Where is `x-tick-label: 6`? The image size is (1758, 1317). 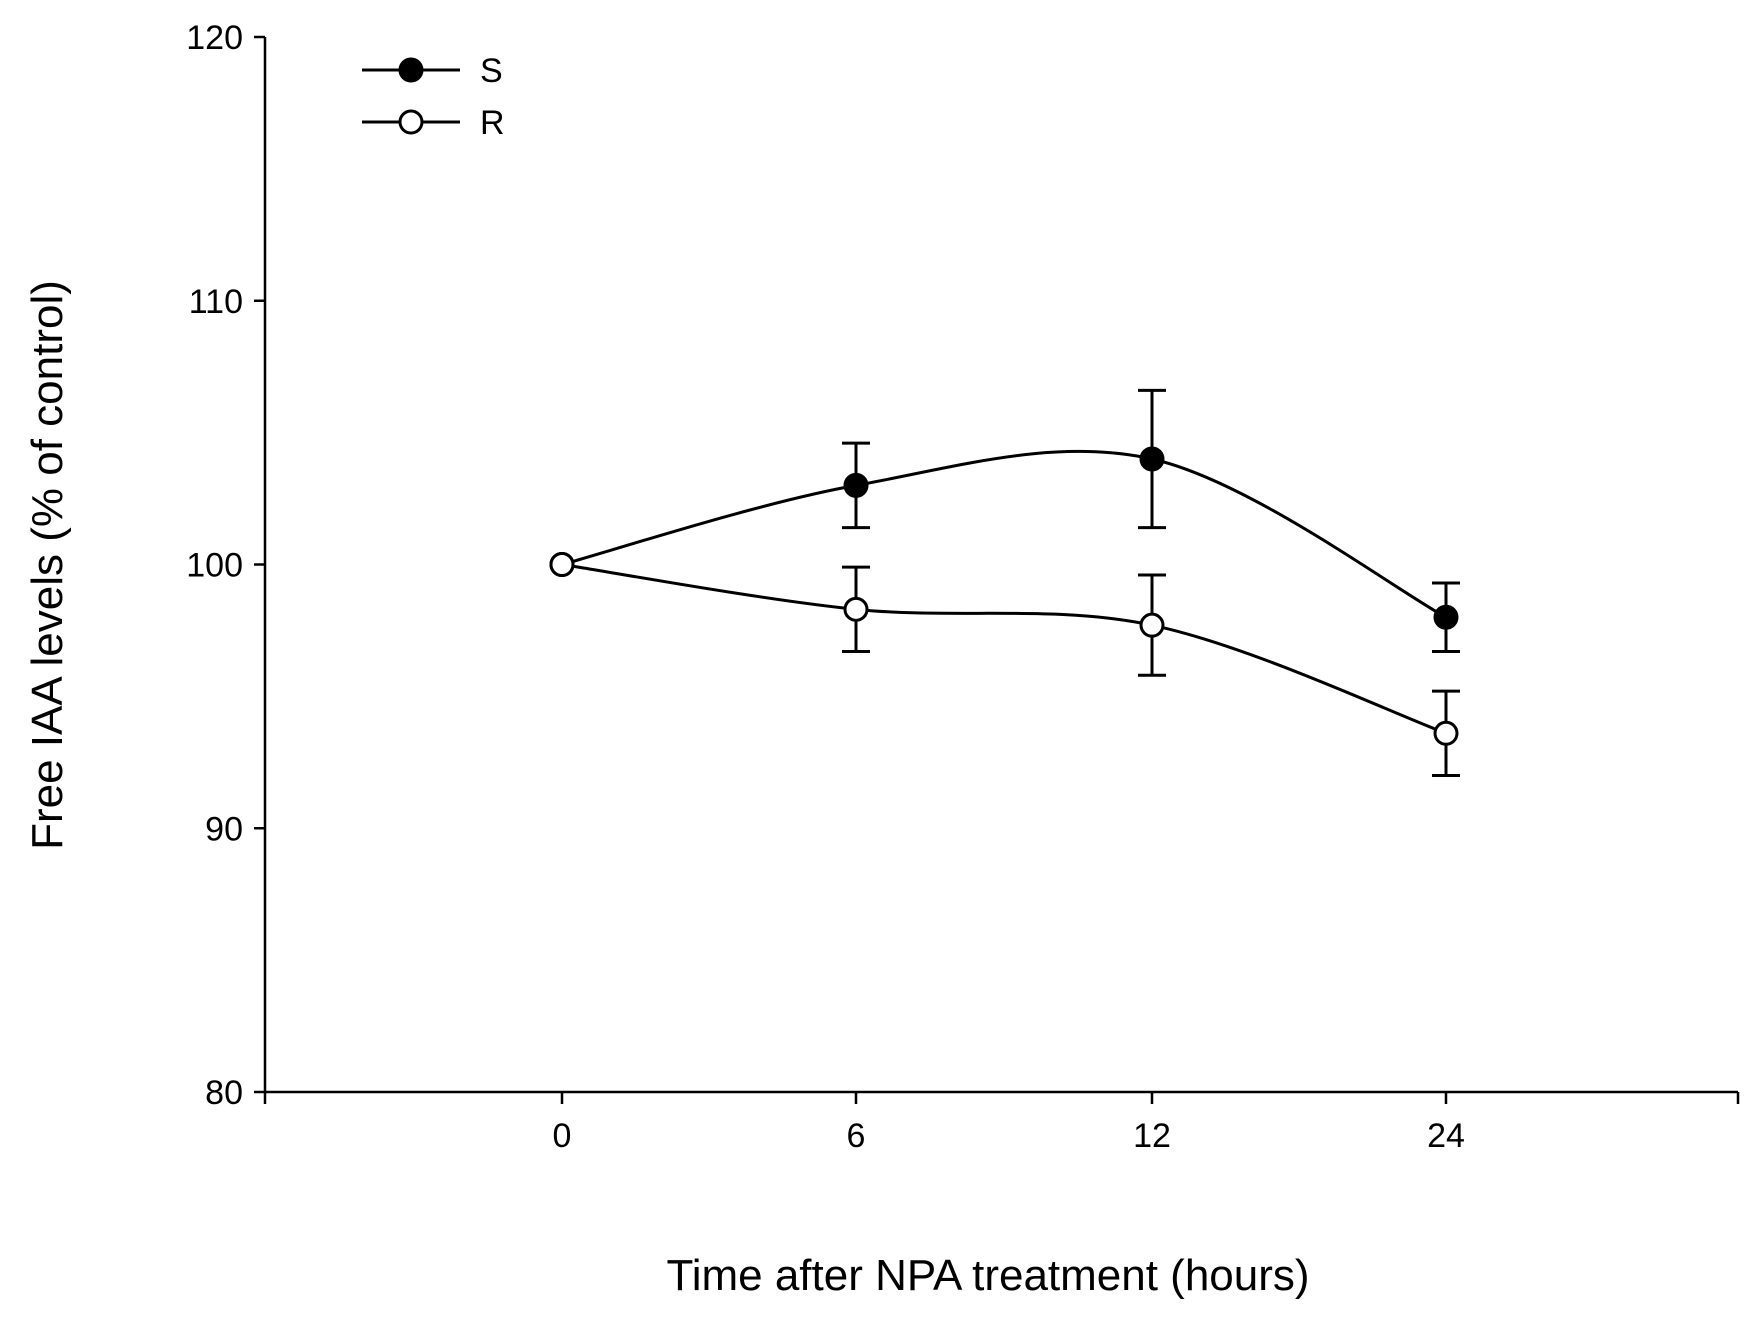 x-tick-label: 6 is located at coordinates (856, 1136).